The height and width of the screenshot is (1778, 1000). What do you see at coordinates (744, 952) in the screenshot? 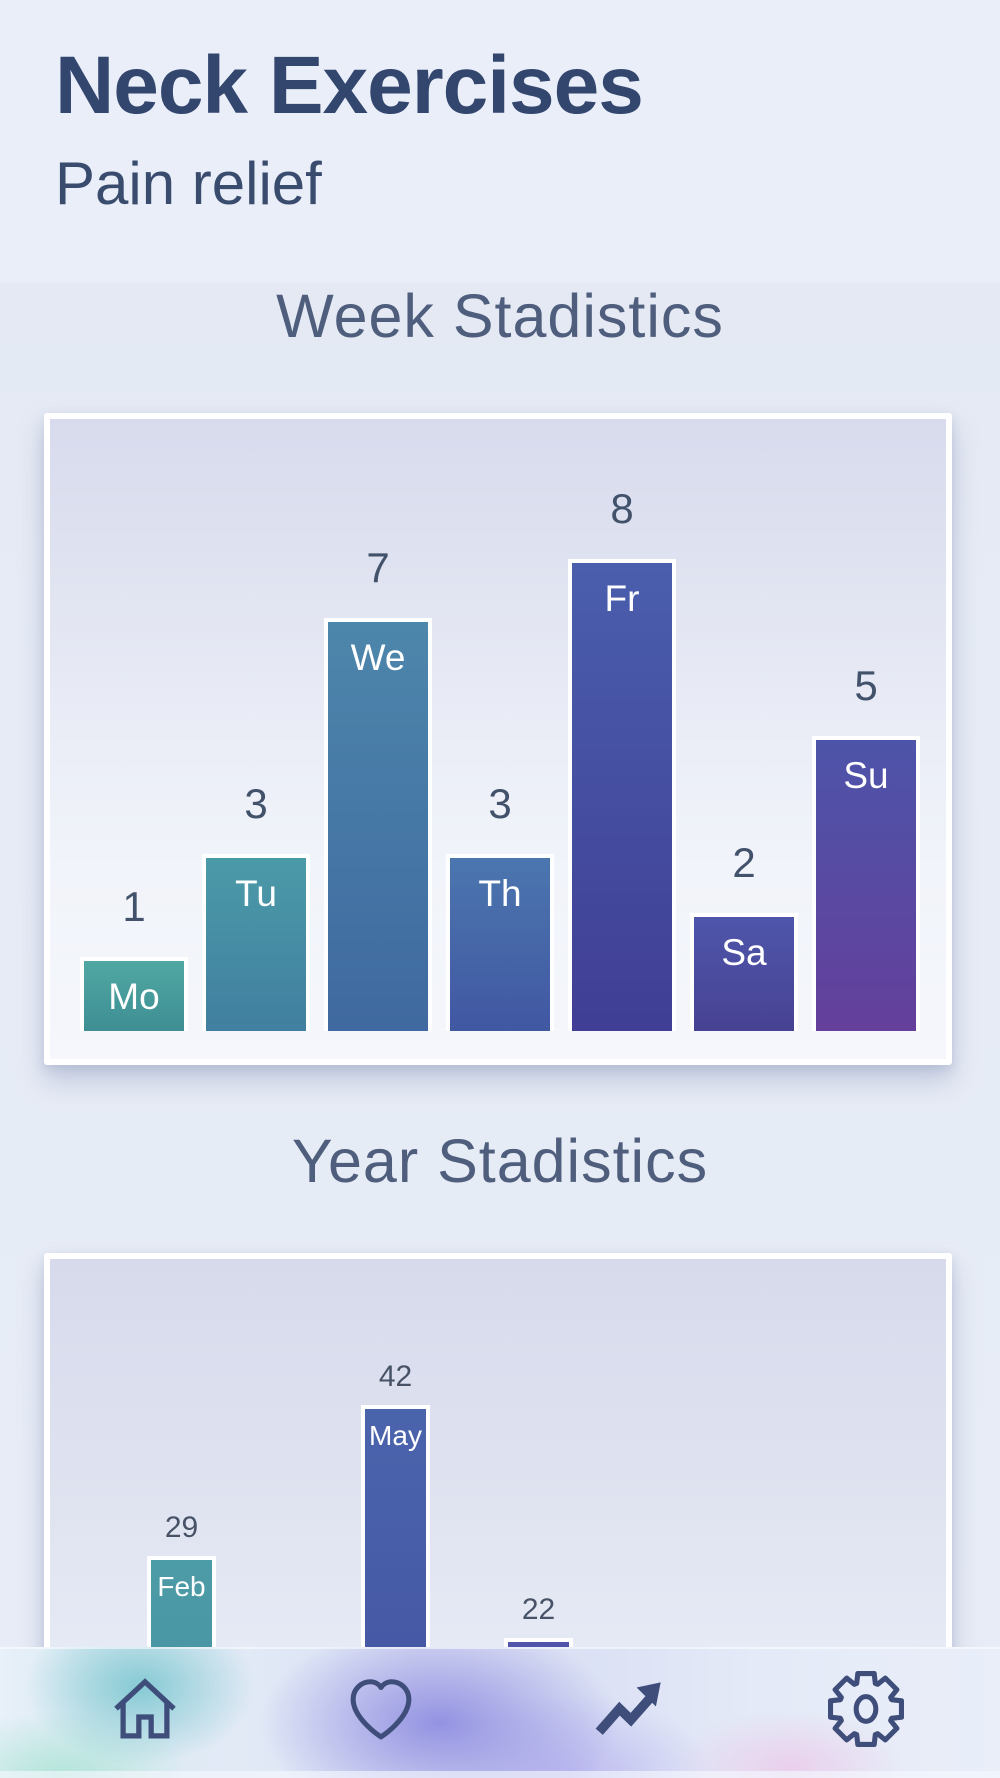
I see `bar-label: Sa` at bounding box center [744, 952].